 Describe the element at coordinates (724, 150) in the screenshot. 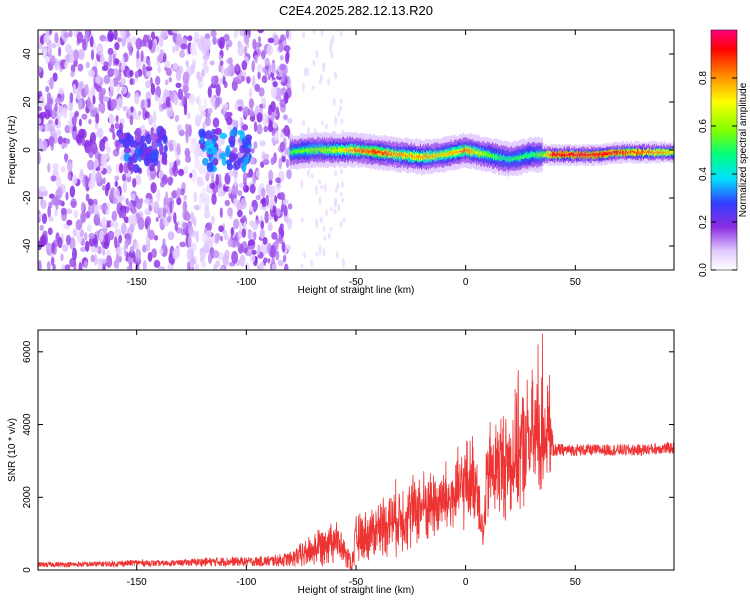

I see `colorbar-gradient` at that location.